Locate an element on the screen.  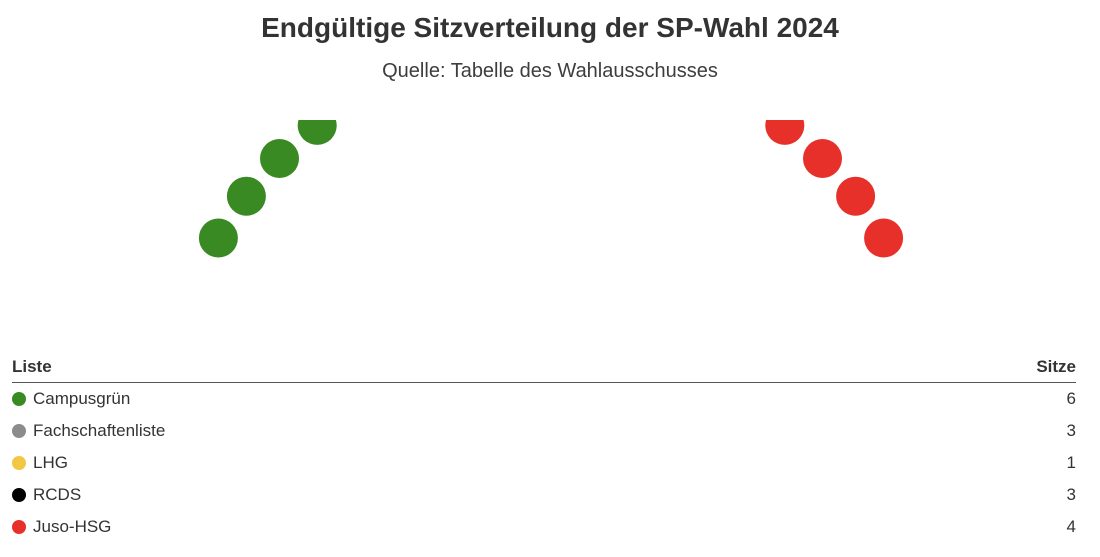
legend-row: Fachschaftenliste 3 is located at coordinates (544, 431).